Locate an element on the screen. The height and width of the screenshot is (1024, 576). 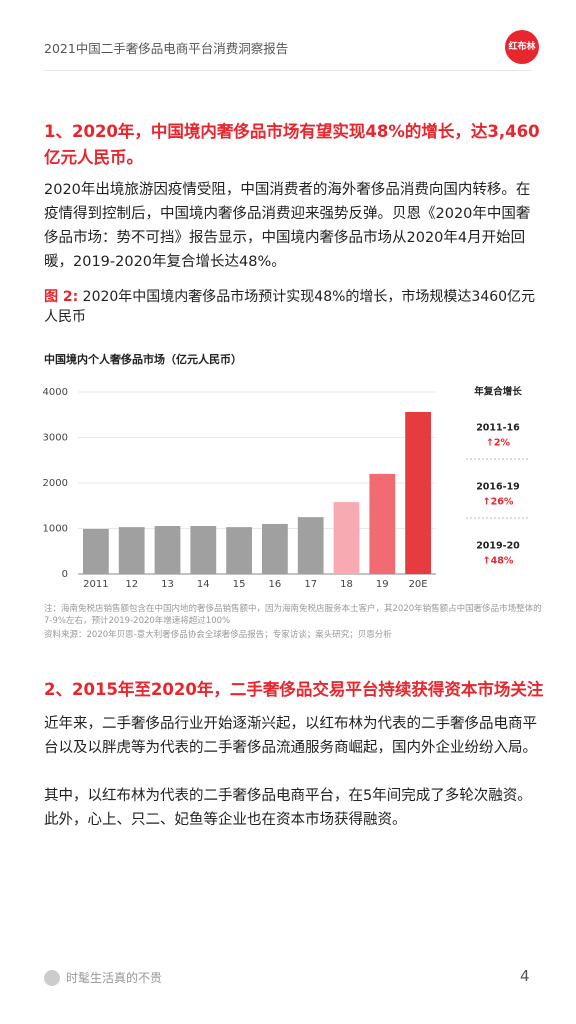
growth-period: 2016-19 is located at coordinates (498, 487).